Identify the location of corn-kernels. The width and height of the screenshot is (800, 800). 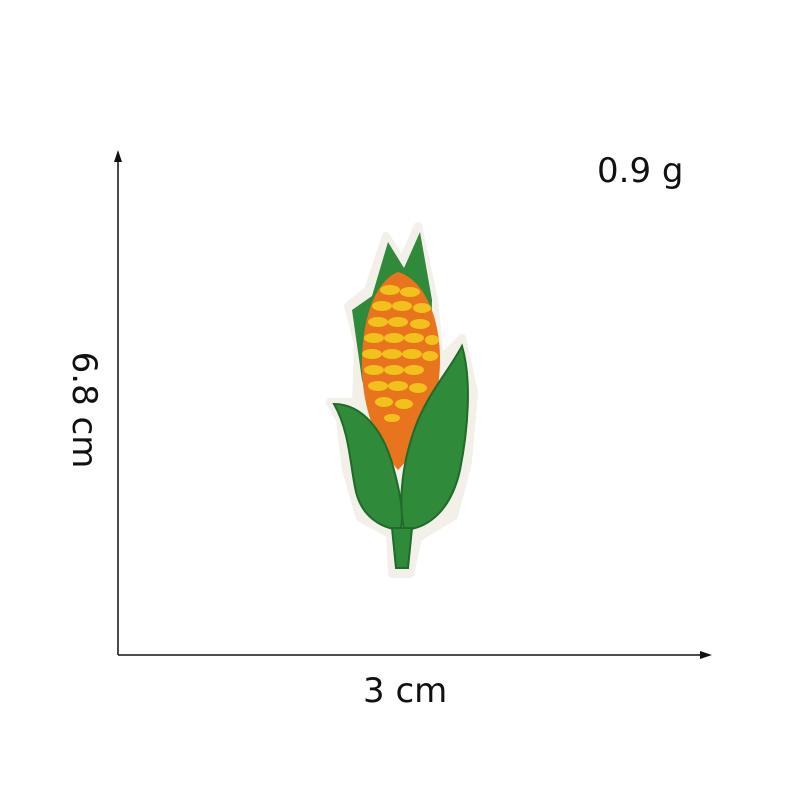
(400, 353).